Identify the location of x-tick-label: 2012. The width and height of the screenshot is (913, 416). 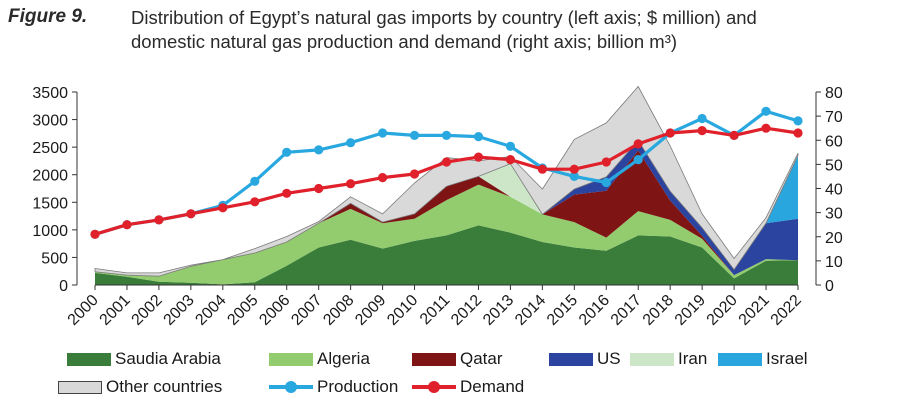
(466, 310).